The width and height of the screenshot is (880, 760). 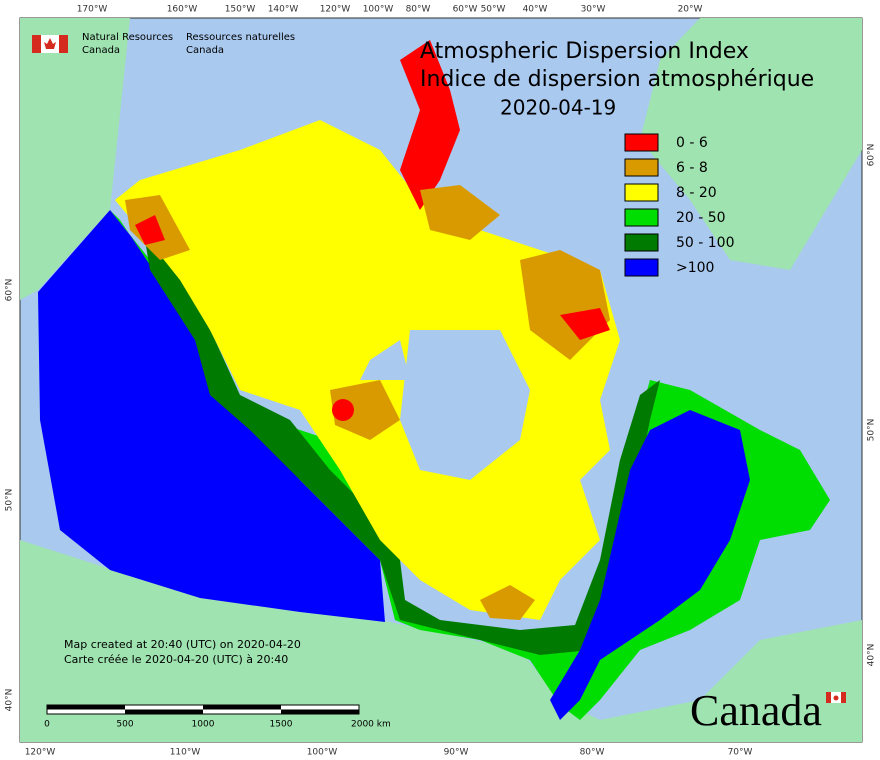 I want to click on scale-label: 2000 km, so click(x=371, y=725).